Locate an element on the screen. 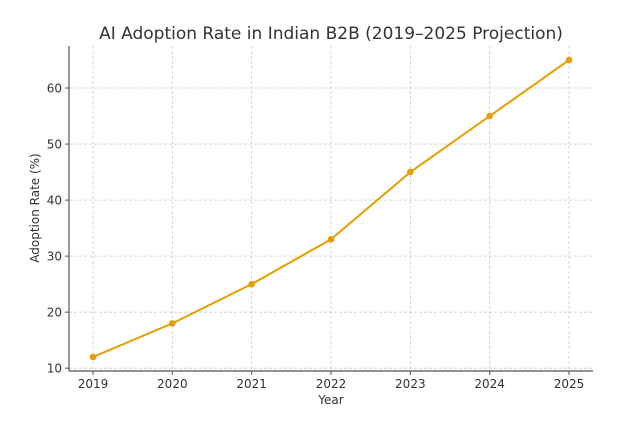 The height and width of the screenshot is (422, 623). y-axis-label: Adoption Rate (%) is located at coordinates (35, 207).